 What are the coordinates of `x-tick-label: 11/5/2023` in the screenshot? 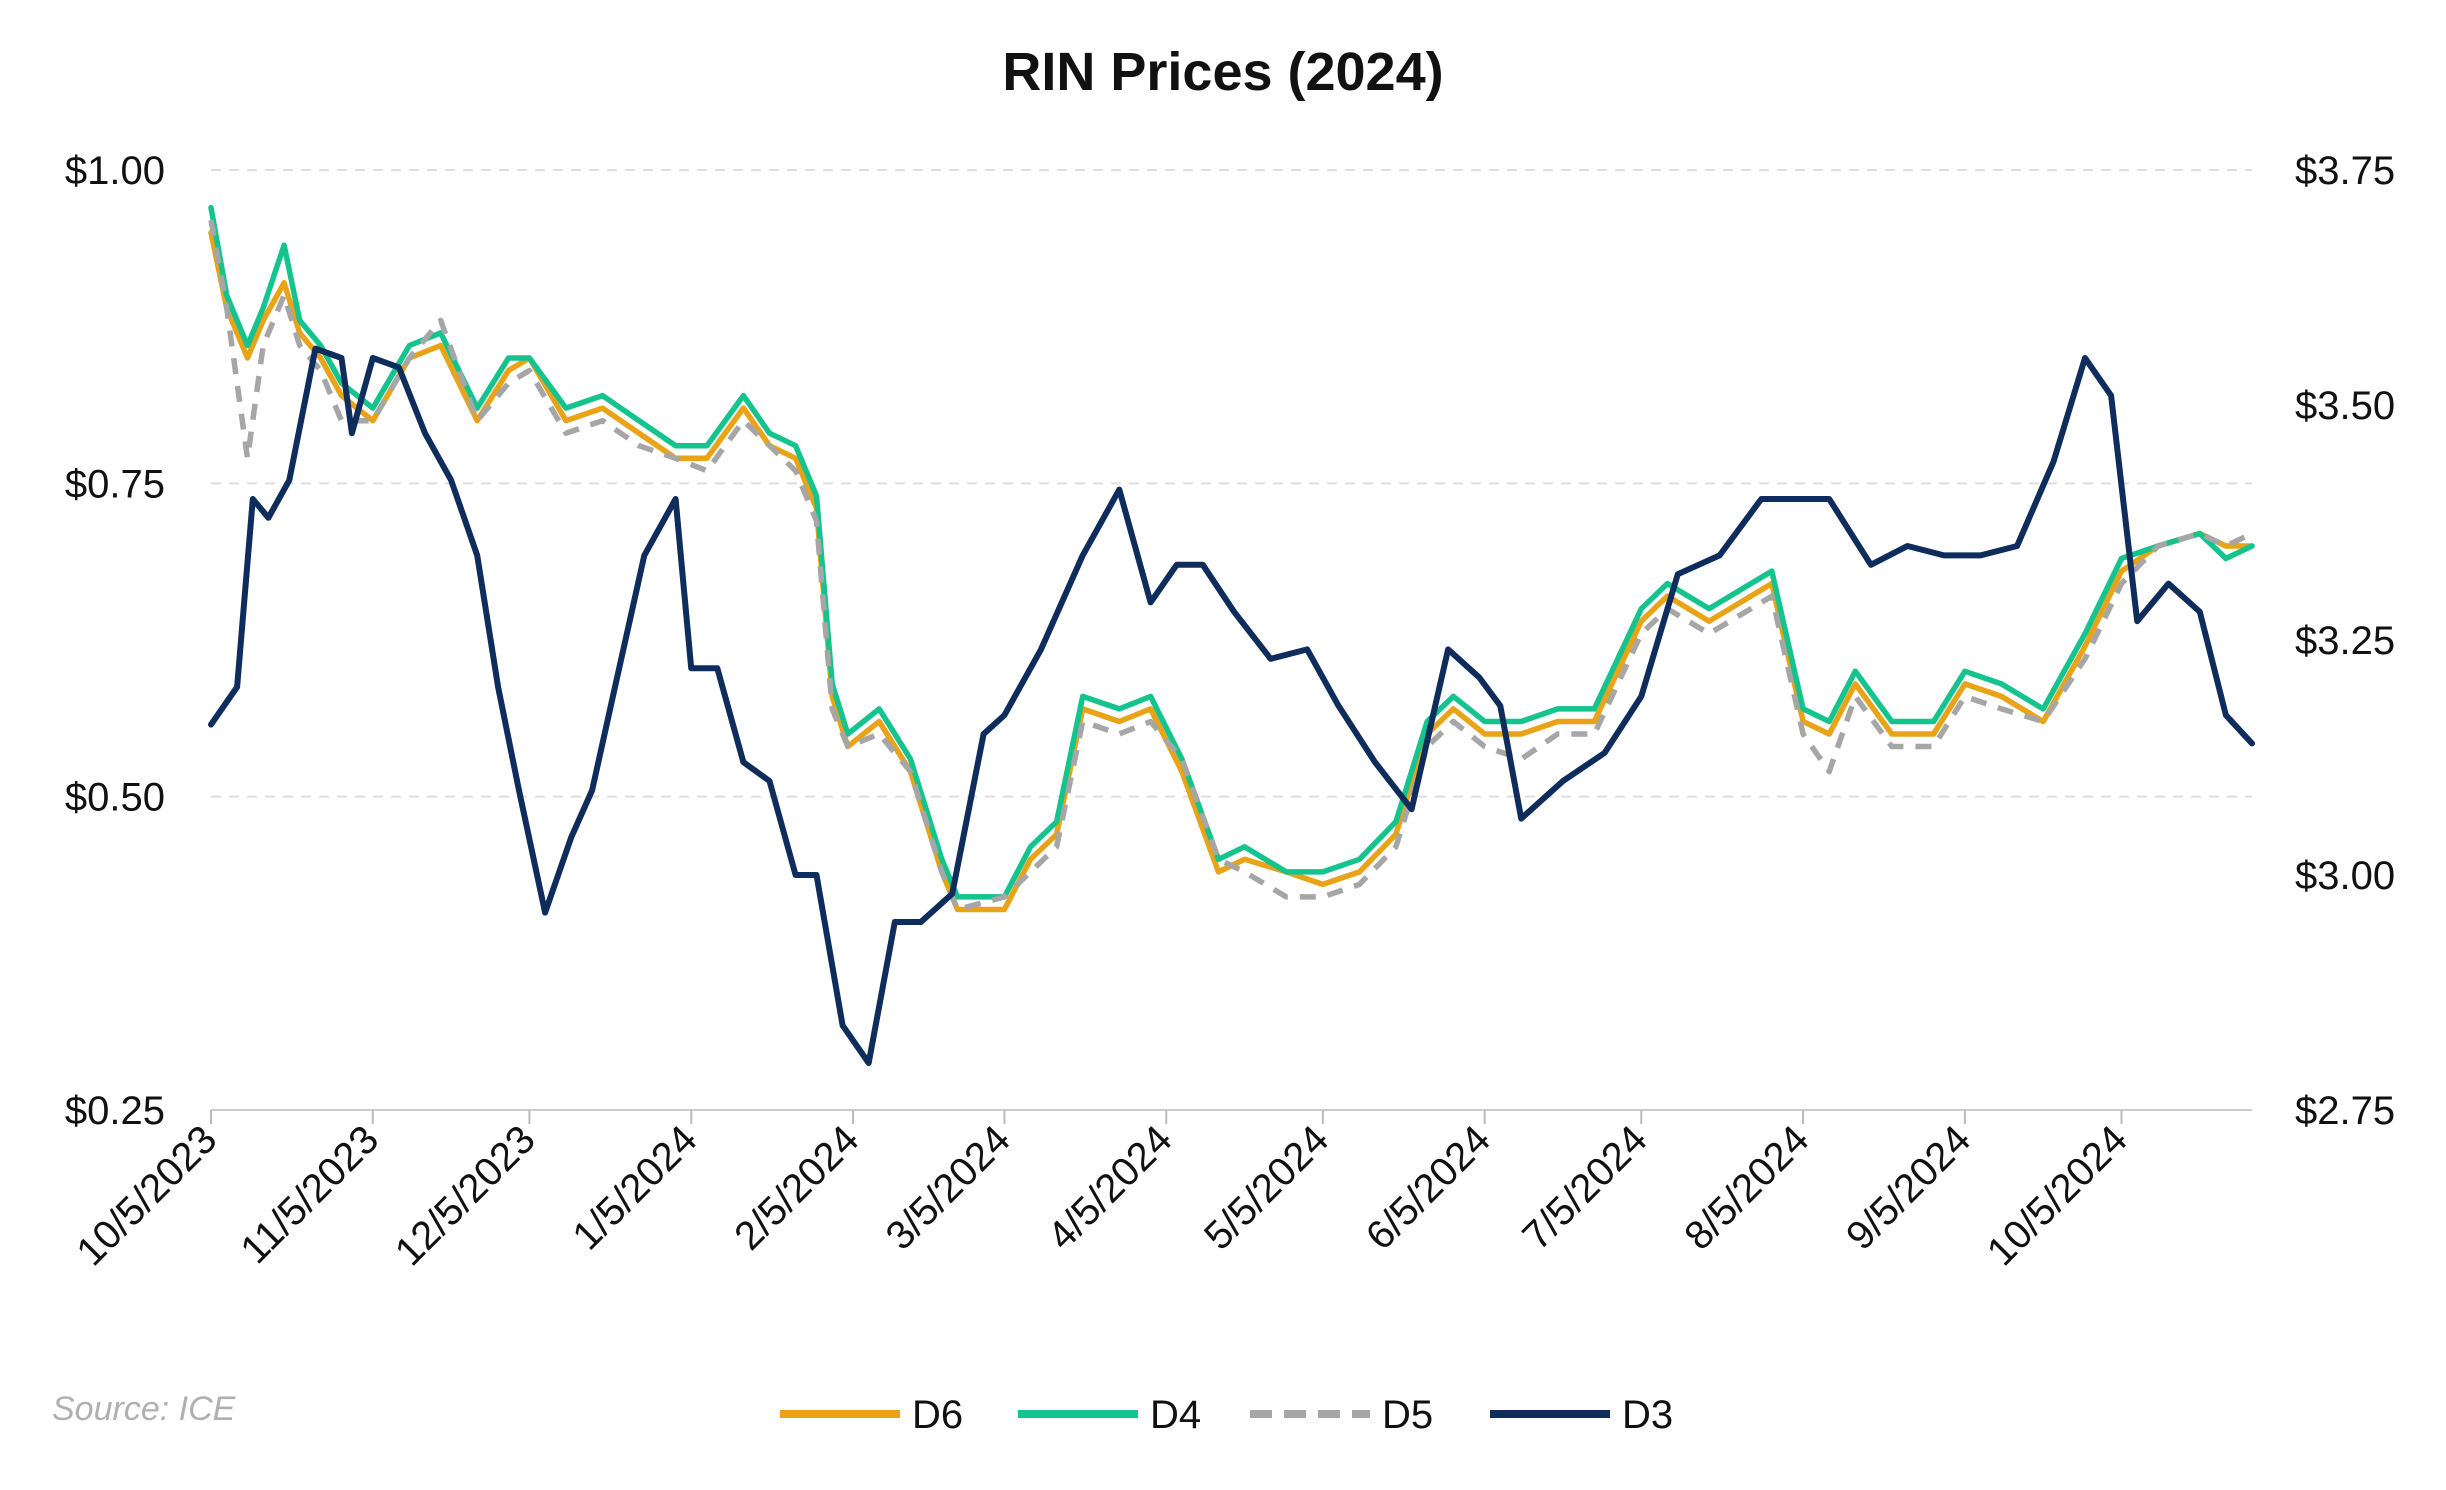 It's located at (309, 1194).